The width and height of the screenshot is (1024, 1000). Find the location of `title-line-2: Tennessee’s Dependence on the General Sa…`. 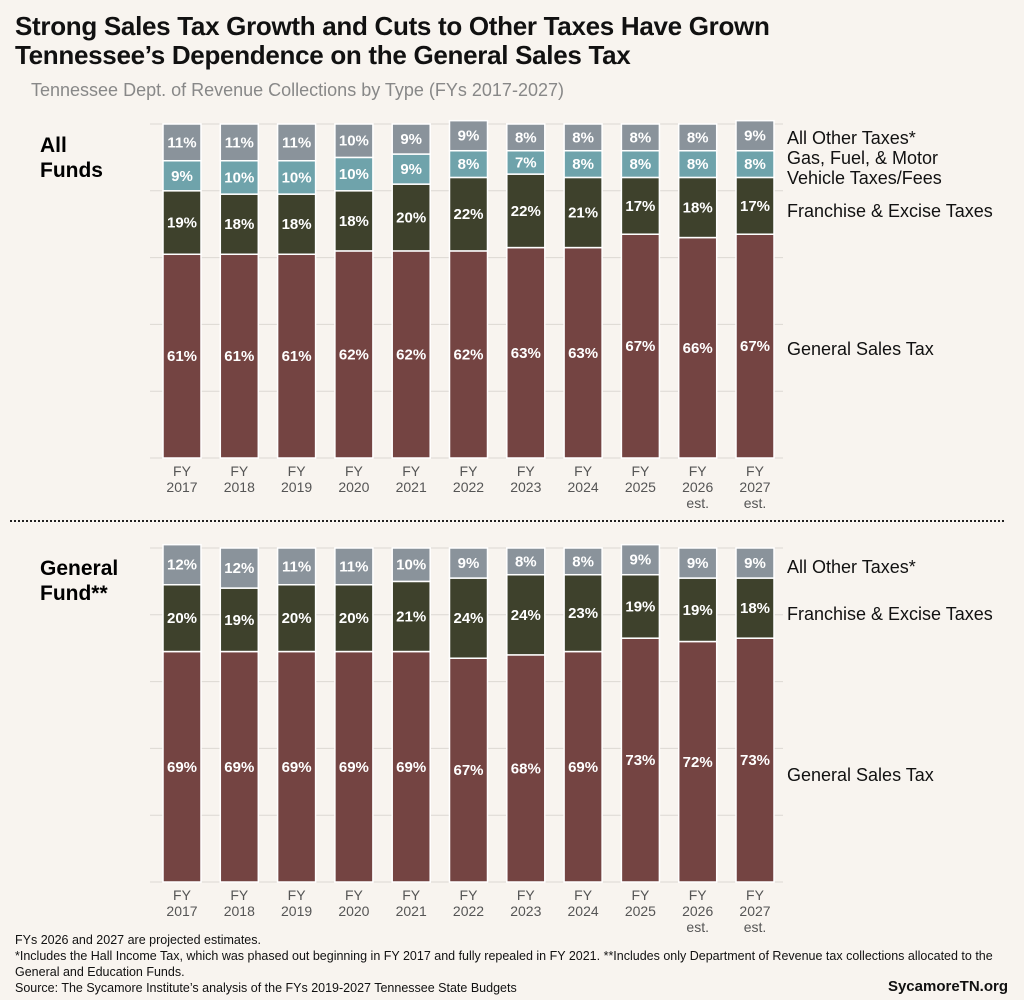

title-line-2: Tennessee’s Dependence on the General Sa… is located at coordinates (323, 55).